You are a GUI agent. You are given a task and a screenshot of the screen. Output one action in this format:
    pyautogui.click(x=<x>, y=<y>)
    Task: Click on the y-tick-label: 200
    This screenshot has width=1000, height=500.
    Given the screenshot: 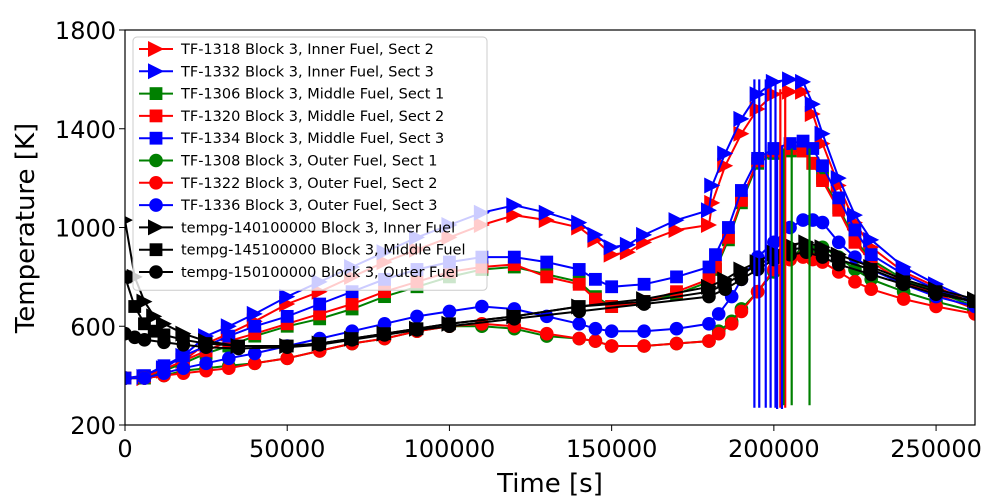 What is the action you would take?
    pyautogui.click(x=93, y=426)
    